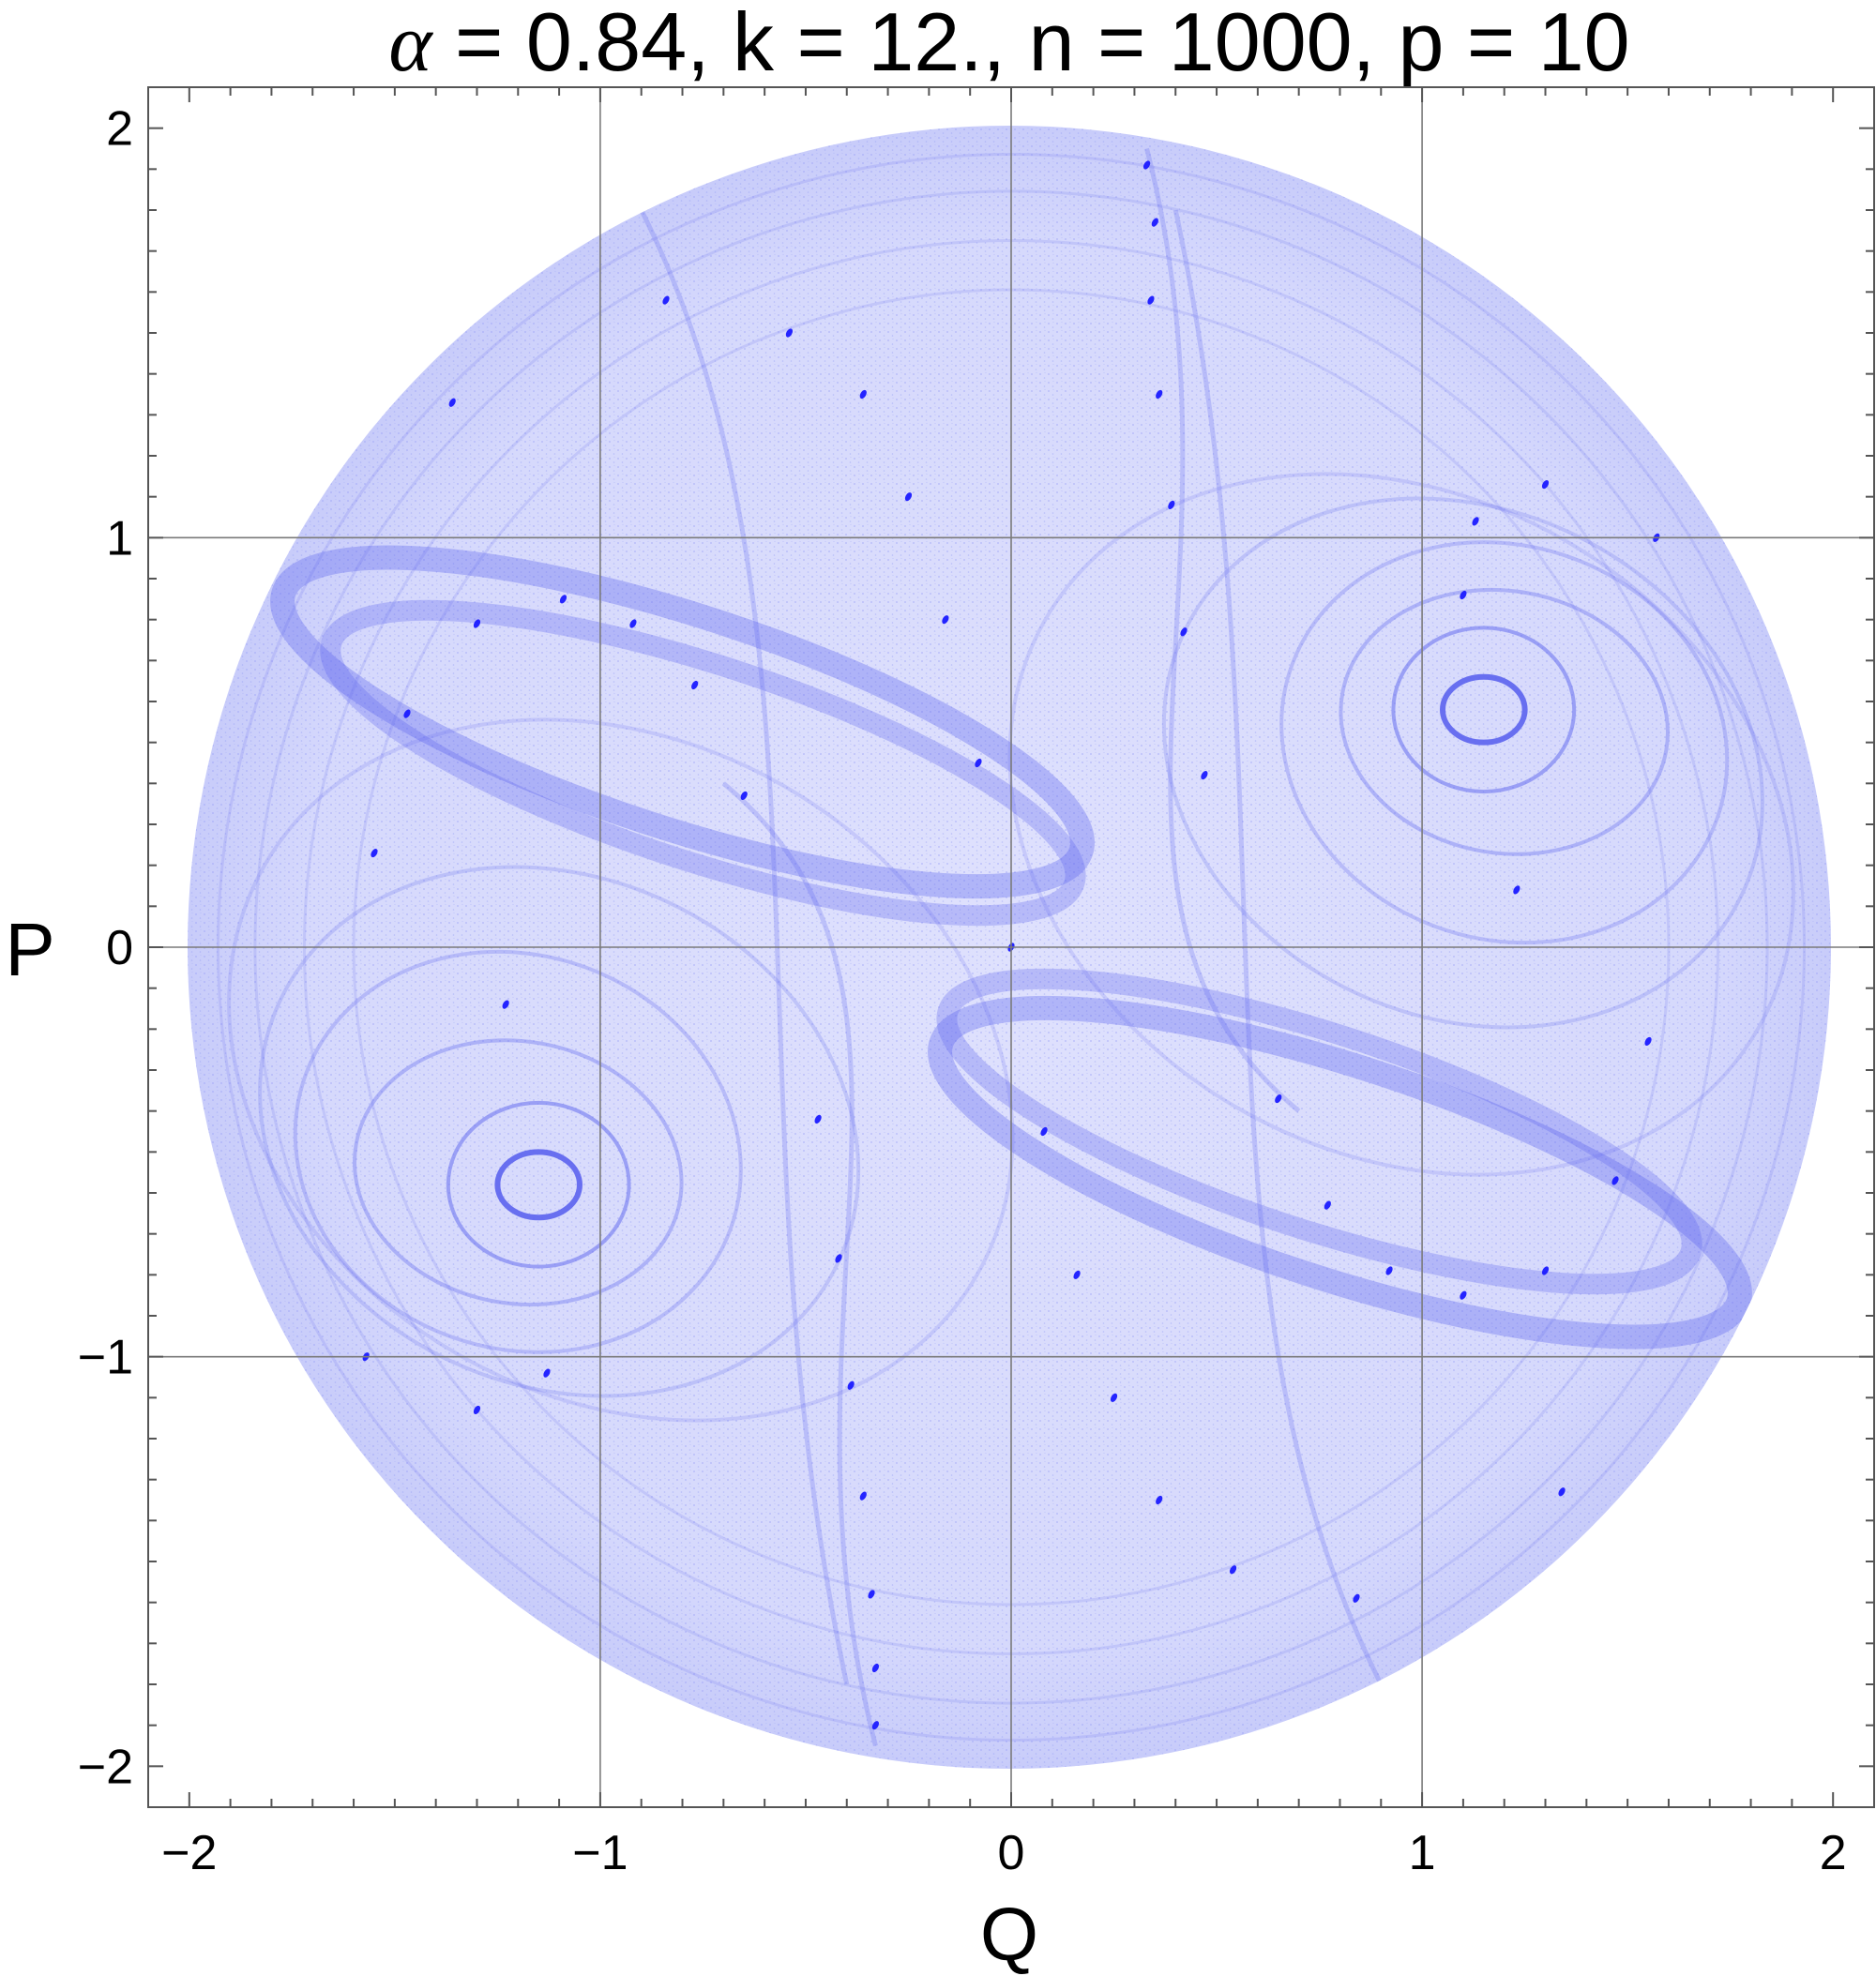  I want to click on x-tick-label: 2, so click(1833, 1853).